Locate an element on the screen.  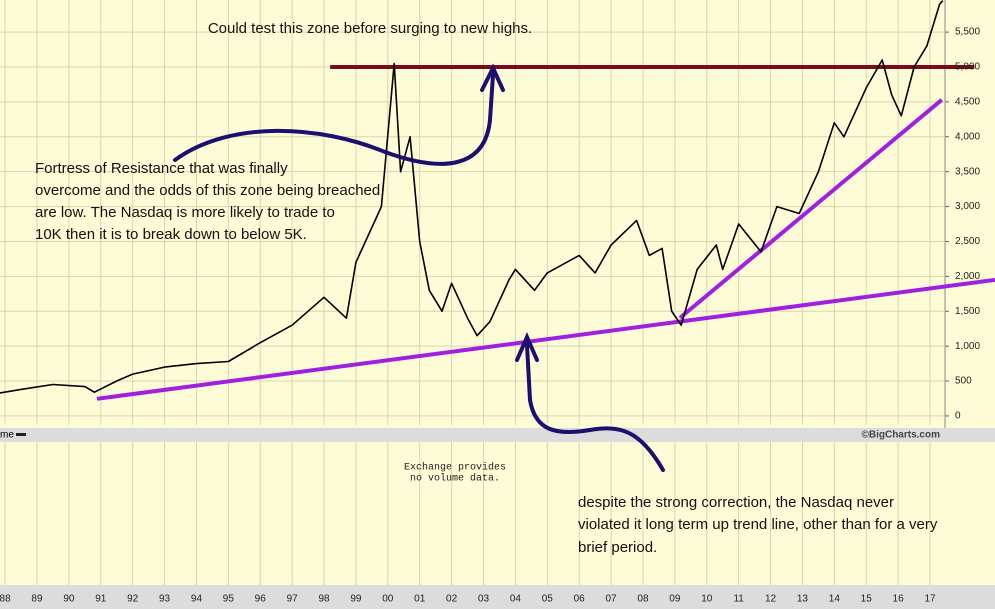
x-tick-label: 10 is located at coordinates (707, 599).